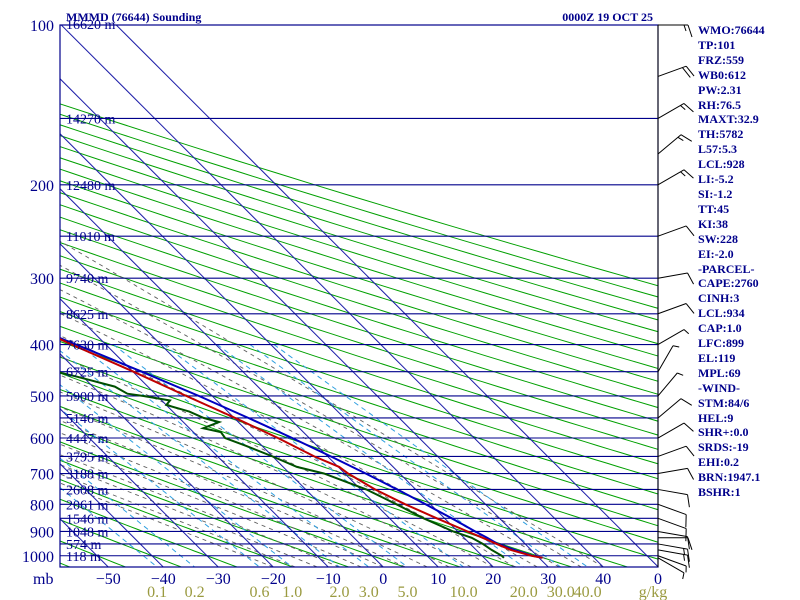  I want to click on temperature-tick-label: −20, so click(273, 579).